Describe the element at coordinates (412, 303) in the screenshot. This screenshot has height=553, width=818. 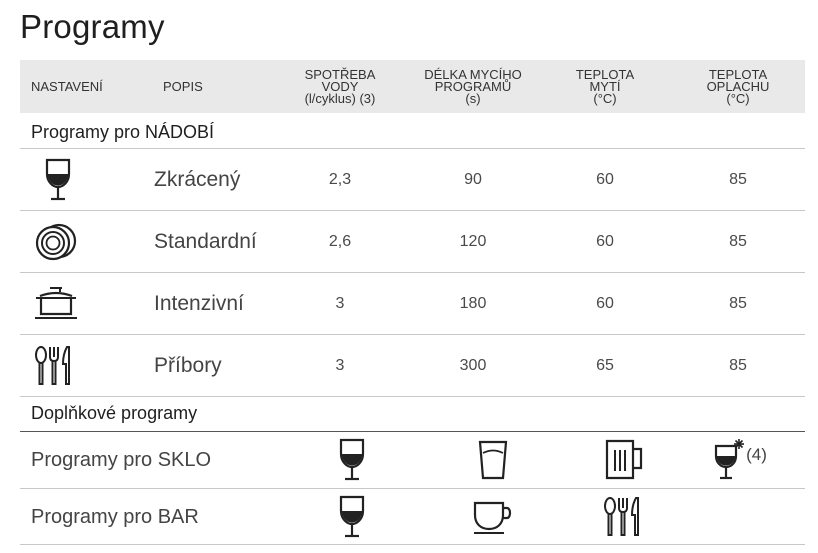
I see `table-row: Intenzivní 3 180 60 85` at that location.